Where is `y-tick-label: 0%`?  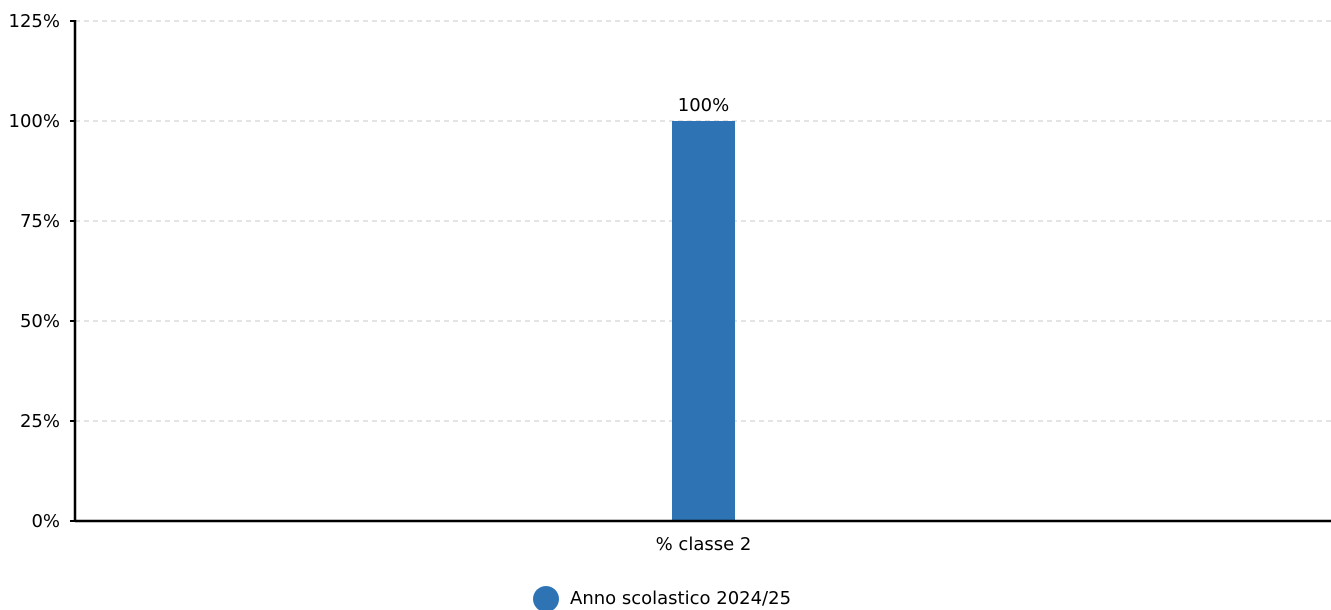 y-tick-label: 0% is located at coordinates (45, 521).